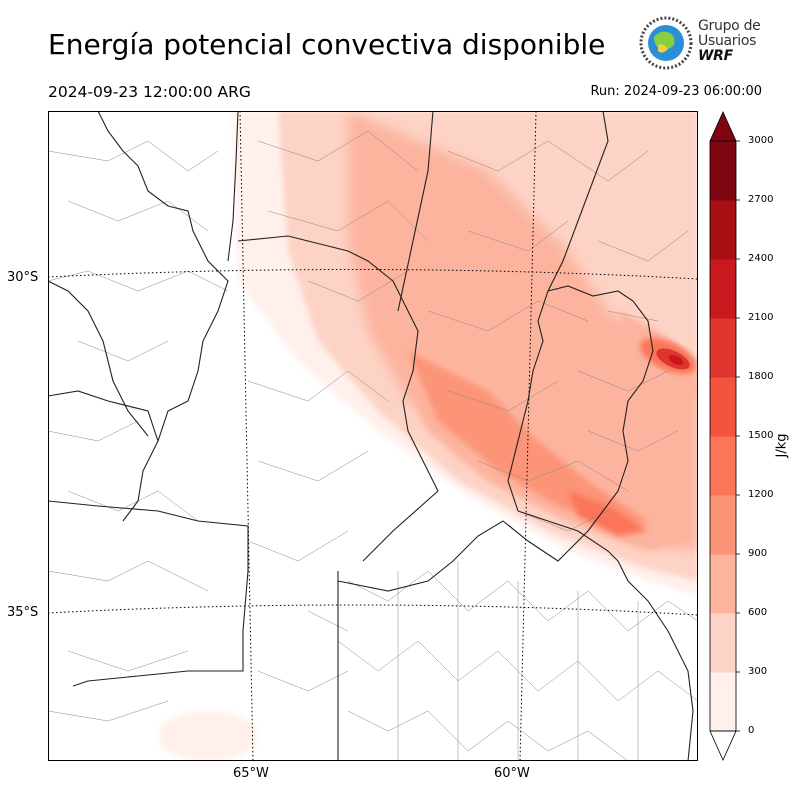 This screenshot has width=800, height=800. Describe the element at coordinates (251, 773) in the screenshot. I see `lon-label-65w: 65°W` at that location.